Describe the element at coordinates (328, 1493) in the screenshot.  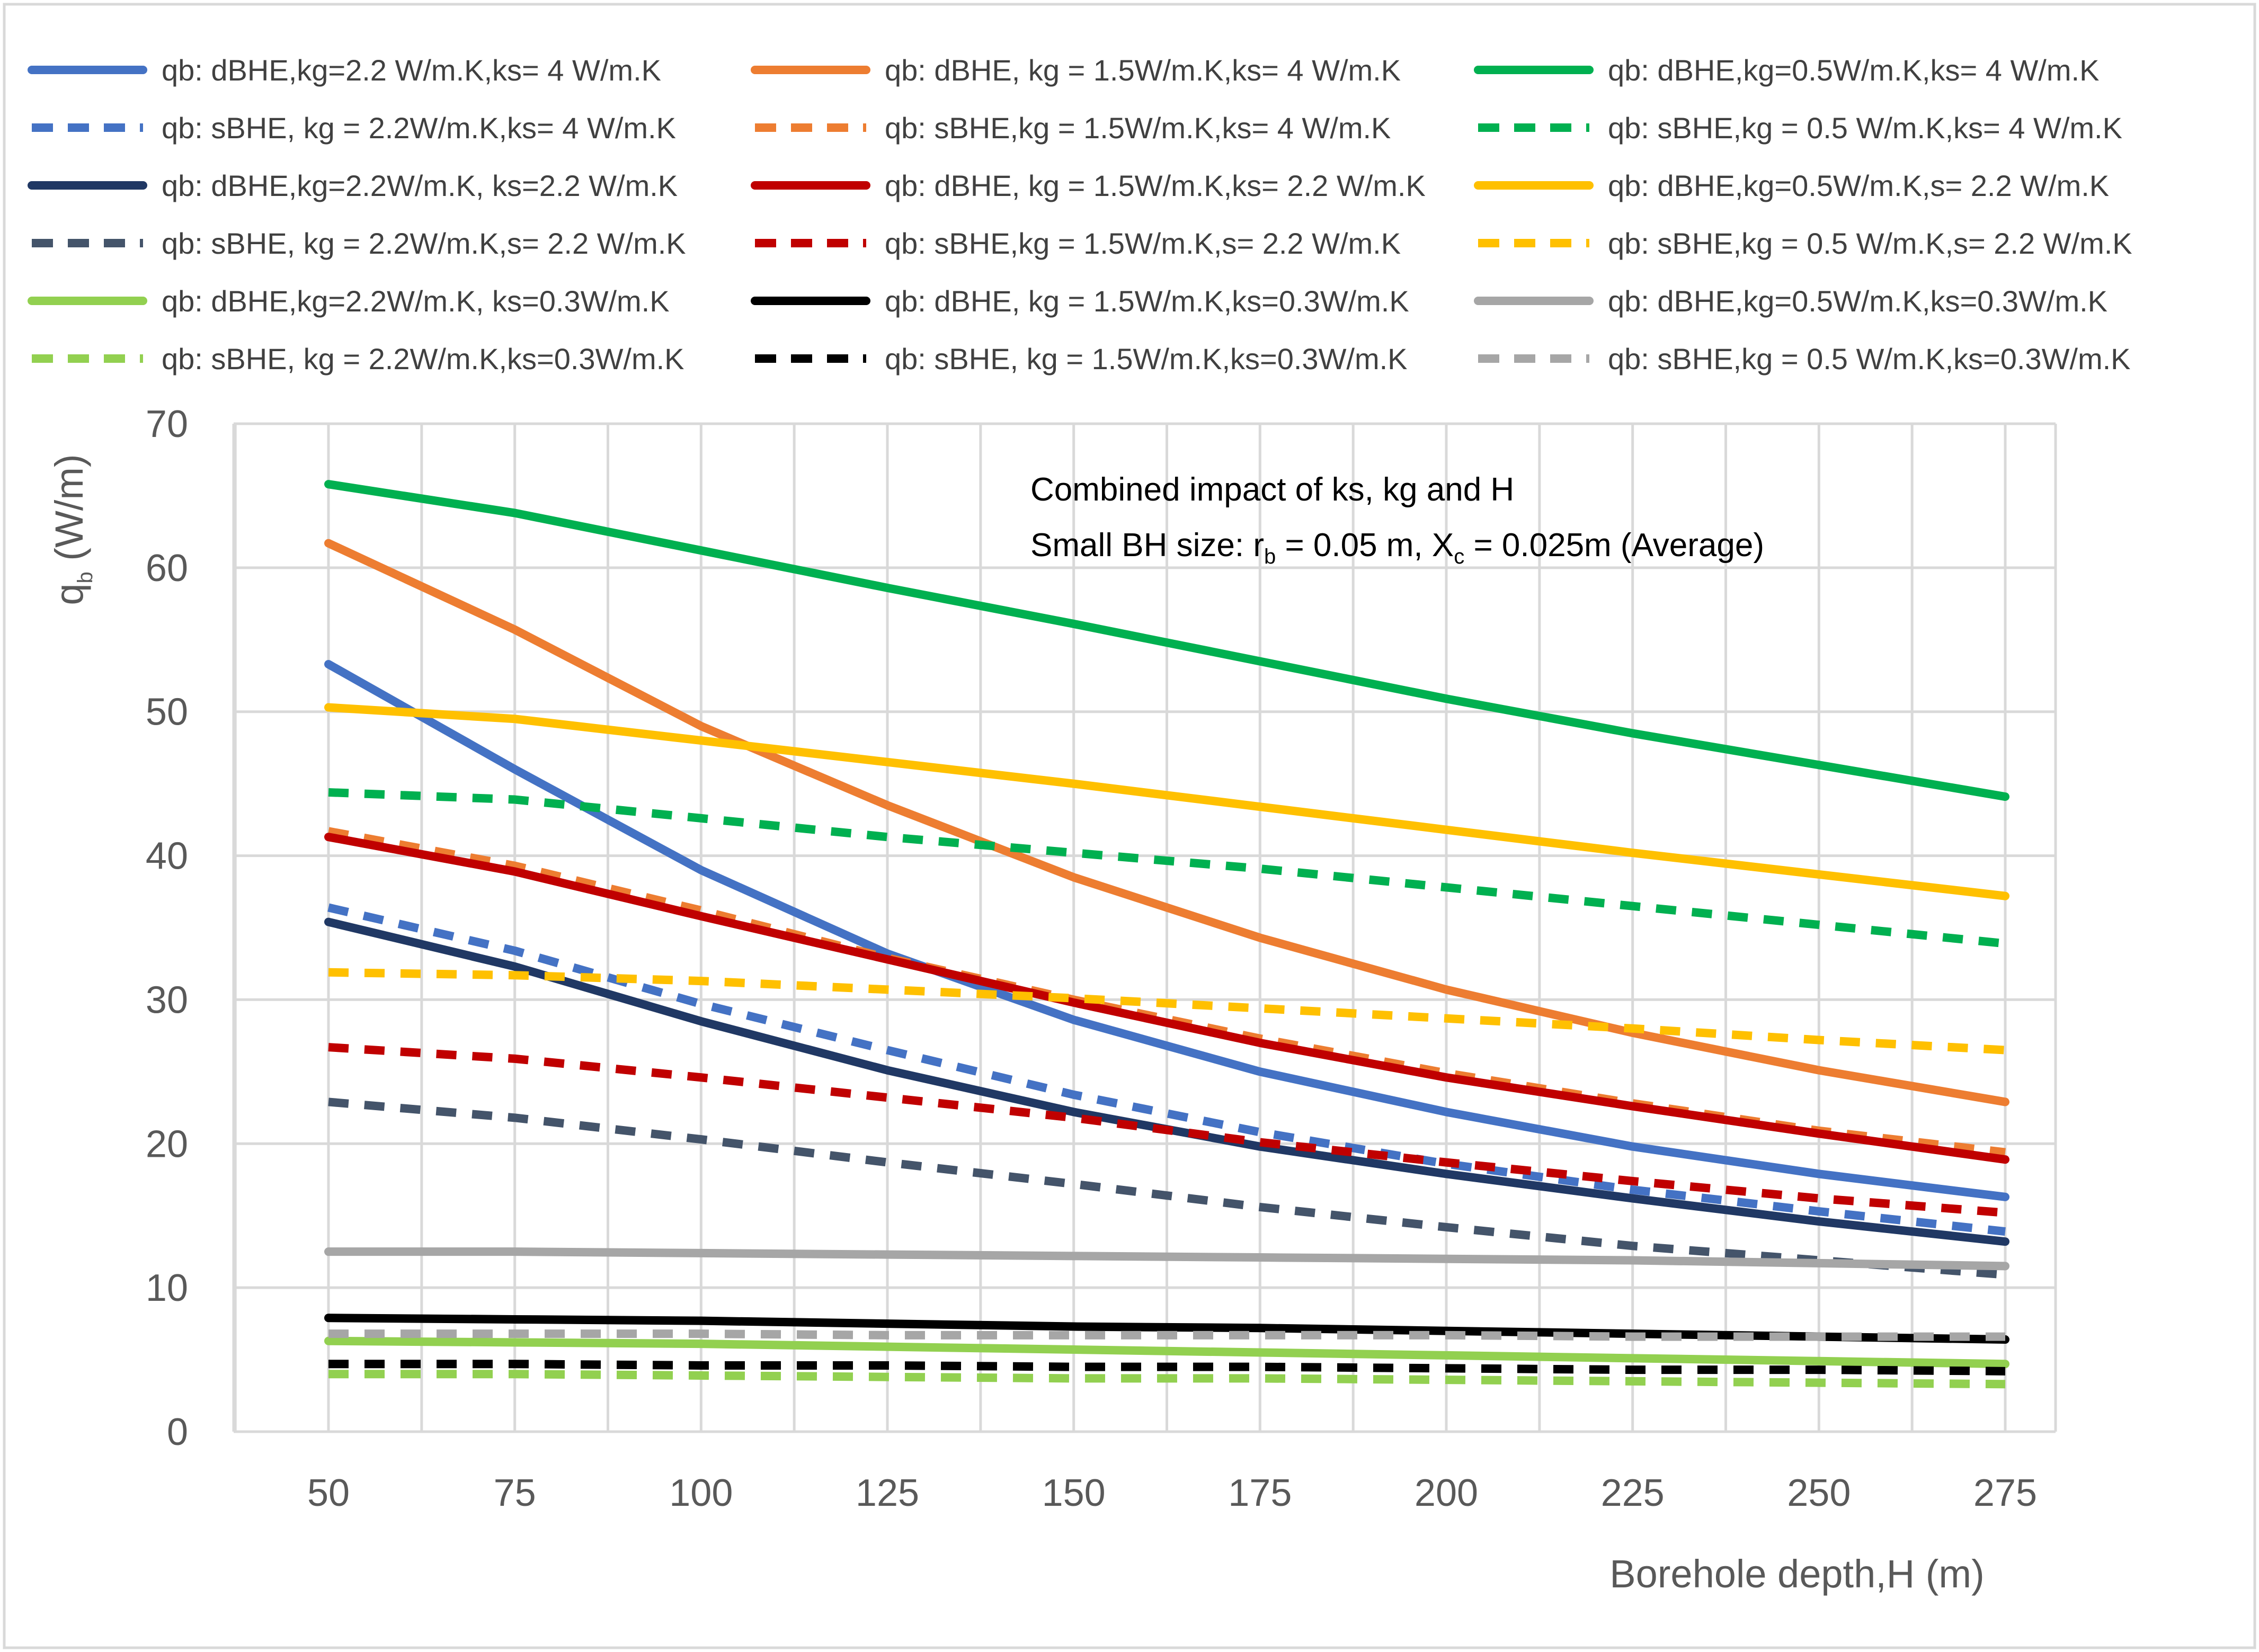
I see `x-tick-label: 50` at that location.